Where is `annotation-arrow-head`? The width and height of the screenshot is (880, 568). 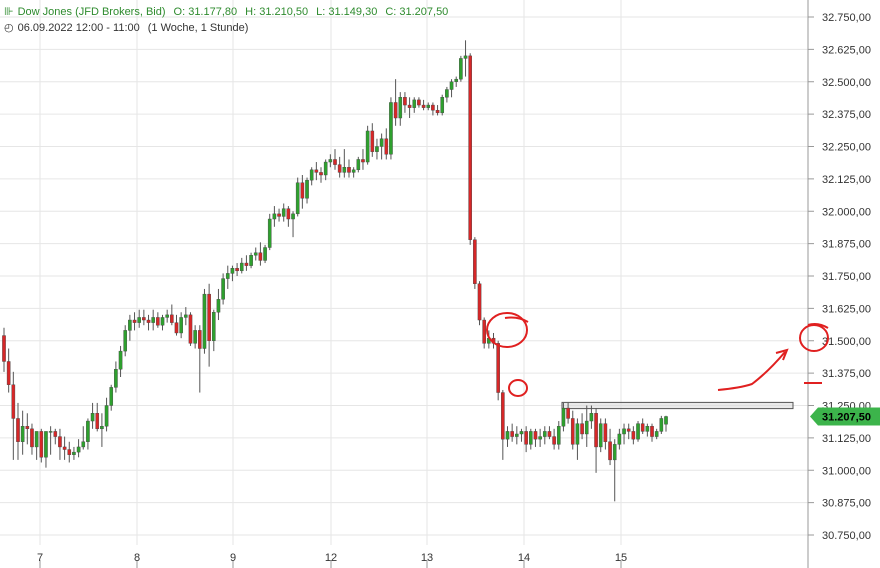
annotation-arrow-head is located at coordinates (782, 354).